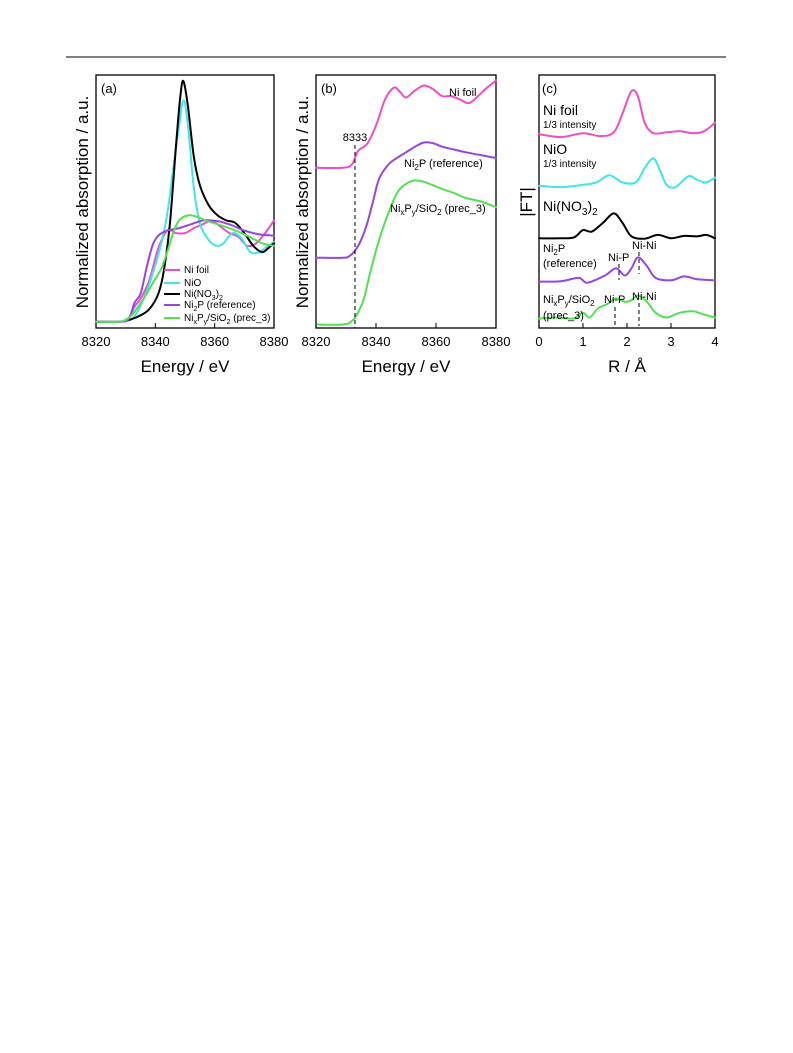 The image size is (793, 1053). What do you see at coordinates (185, 336) in the screenshot?
I see `panel-a-x-ticks: 8320 8340 8360 8380` at bounding box center [185, 336].